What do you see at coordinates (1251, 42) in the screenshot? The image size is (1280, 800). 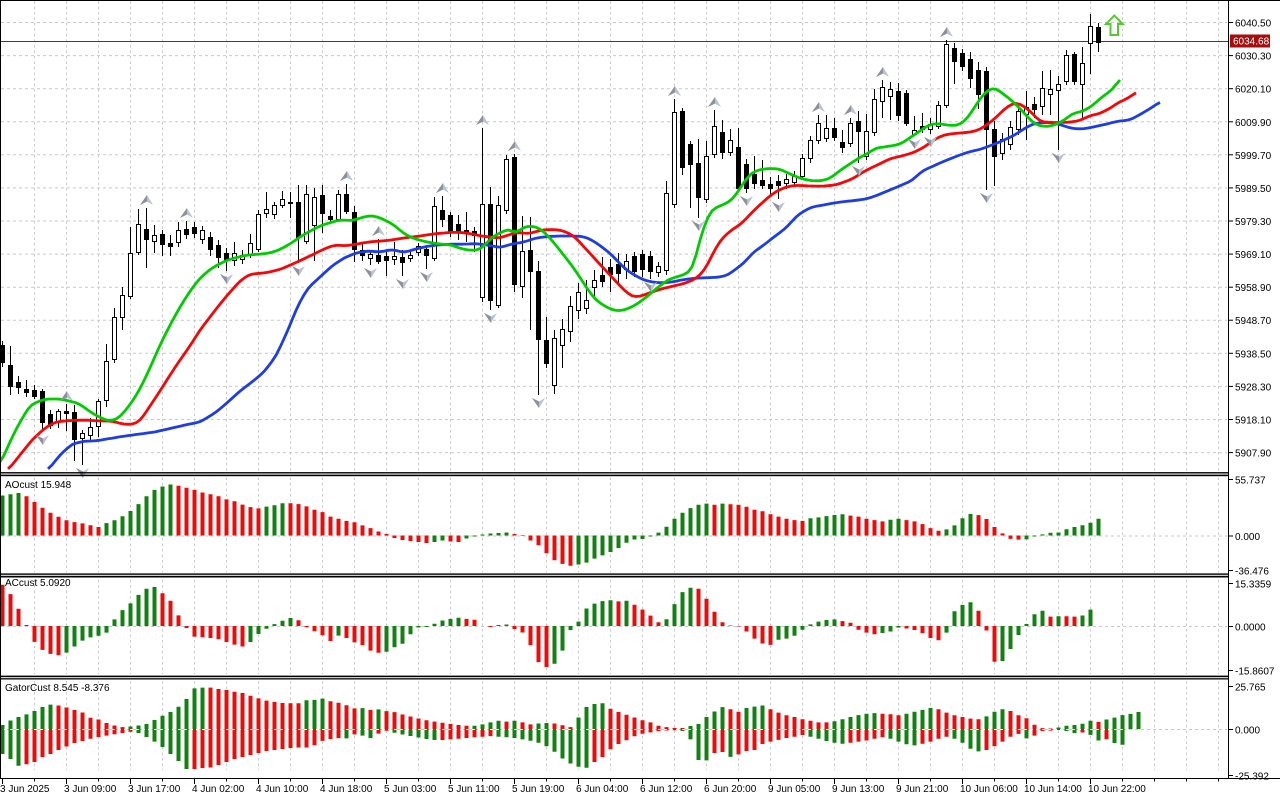 I see `svg-text: 6034.68` at bounding box center [1251, 42].